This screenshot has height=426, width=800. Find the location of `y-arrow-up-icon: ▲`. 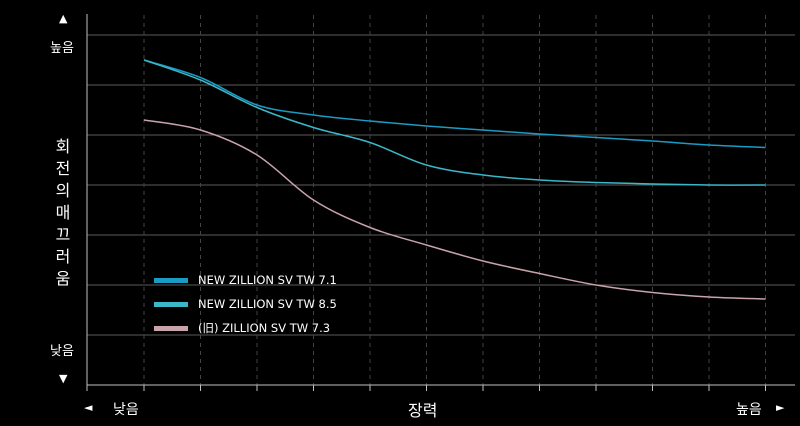

y-arrow-up-icon: ▲ is located at coordinates (63, 18).